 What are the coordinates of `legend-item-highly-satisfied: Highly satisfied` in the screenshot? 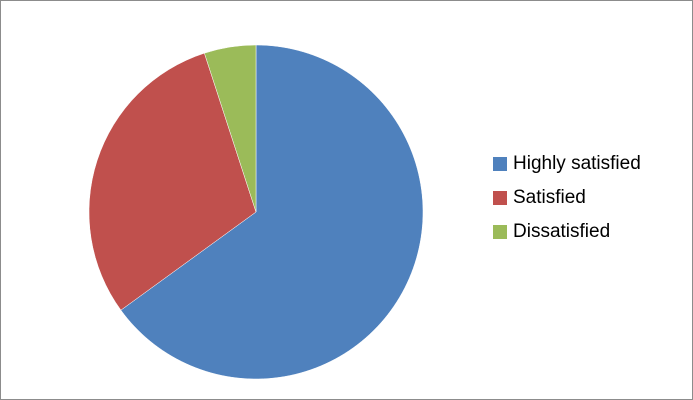 It's located at (588, 164).